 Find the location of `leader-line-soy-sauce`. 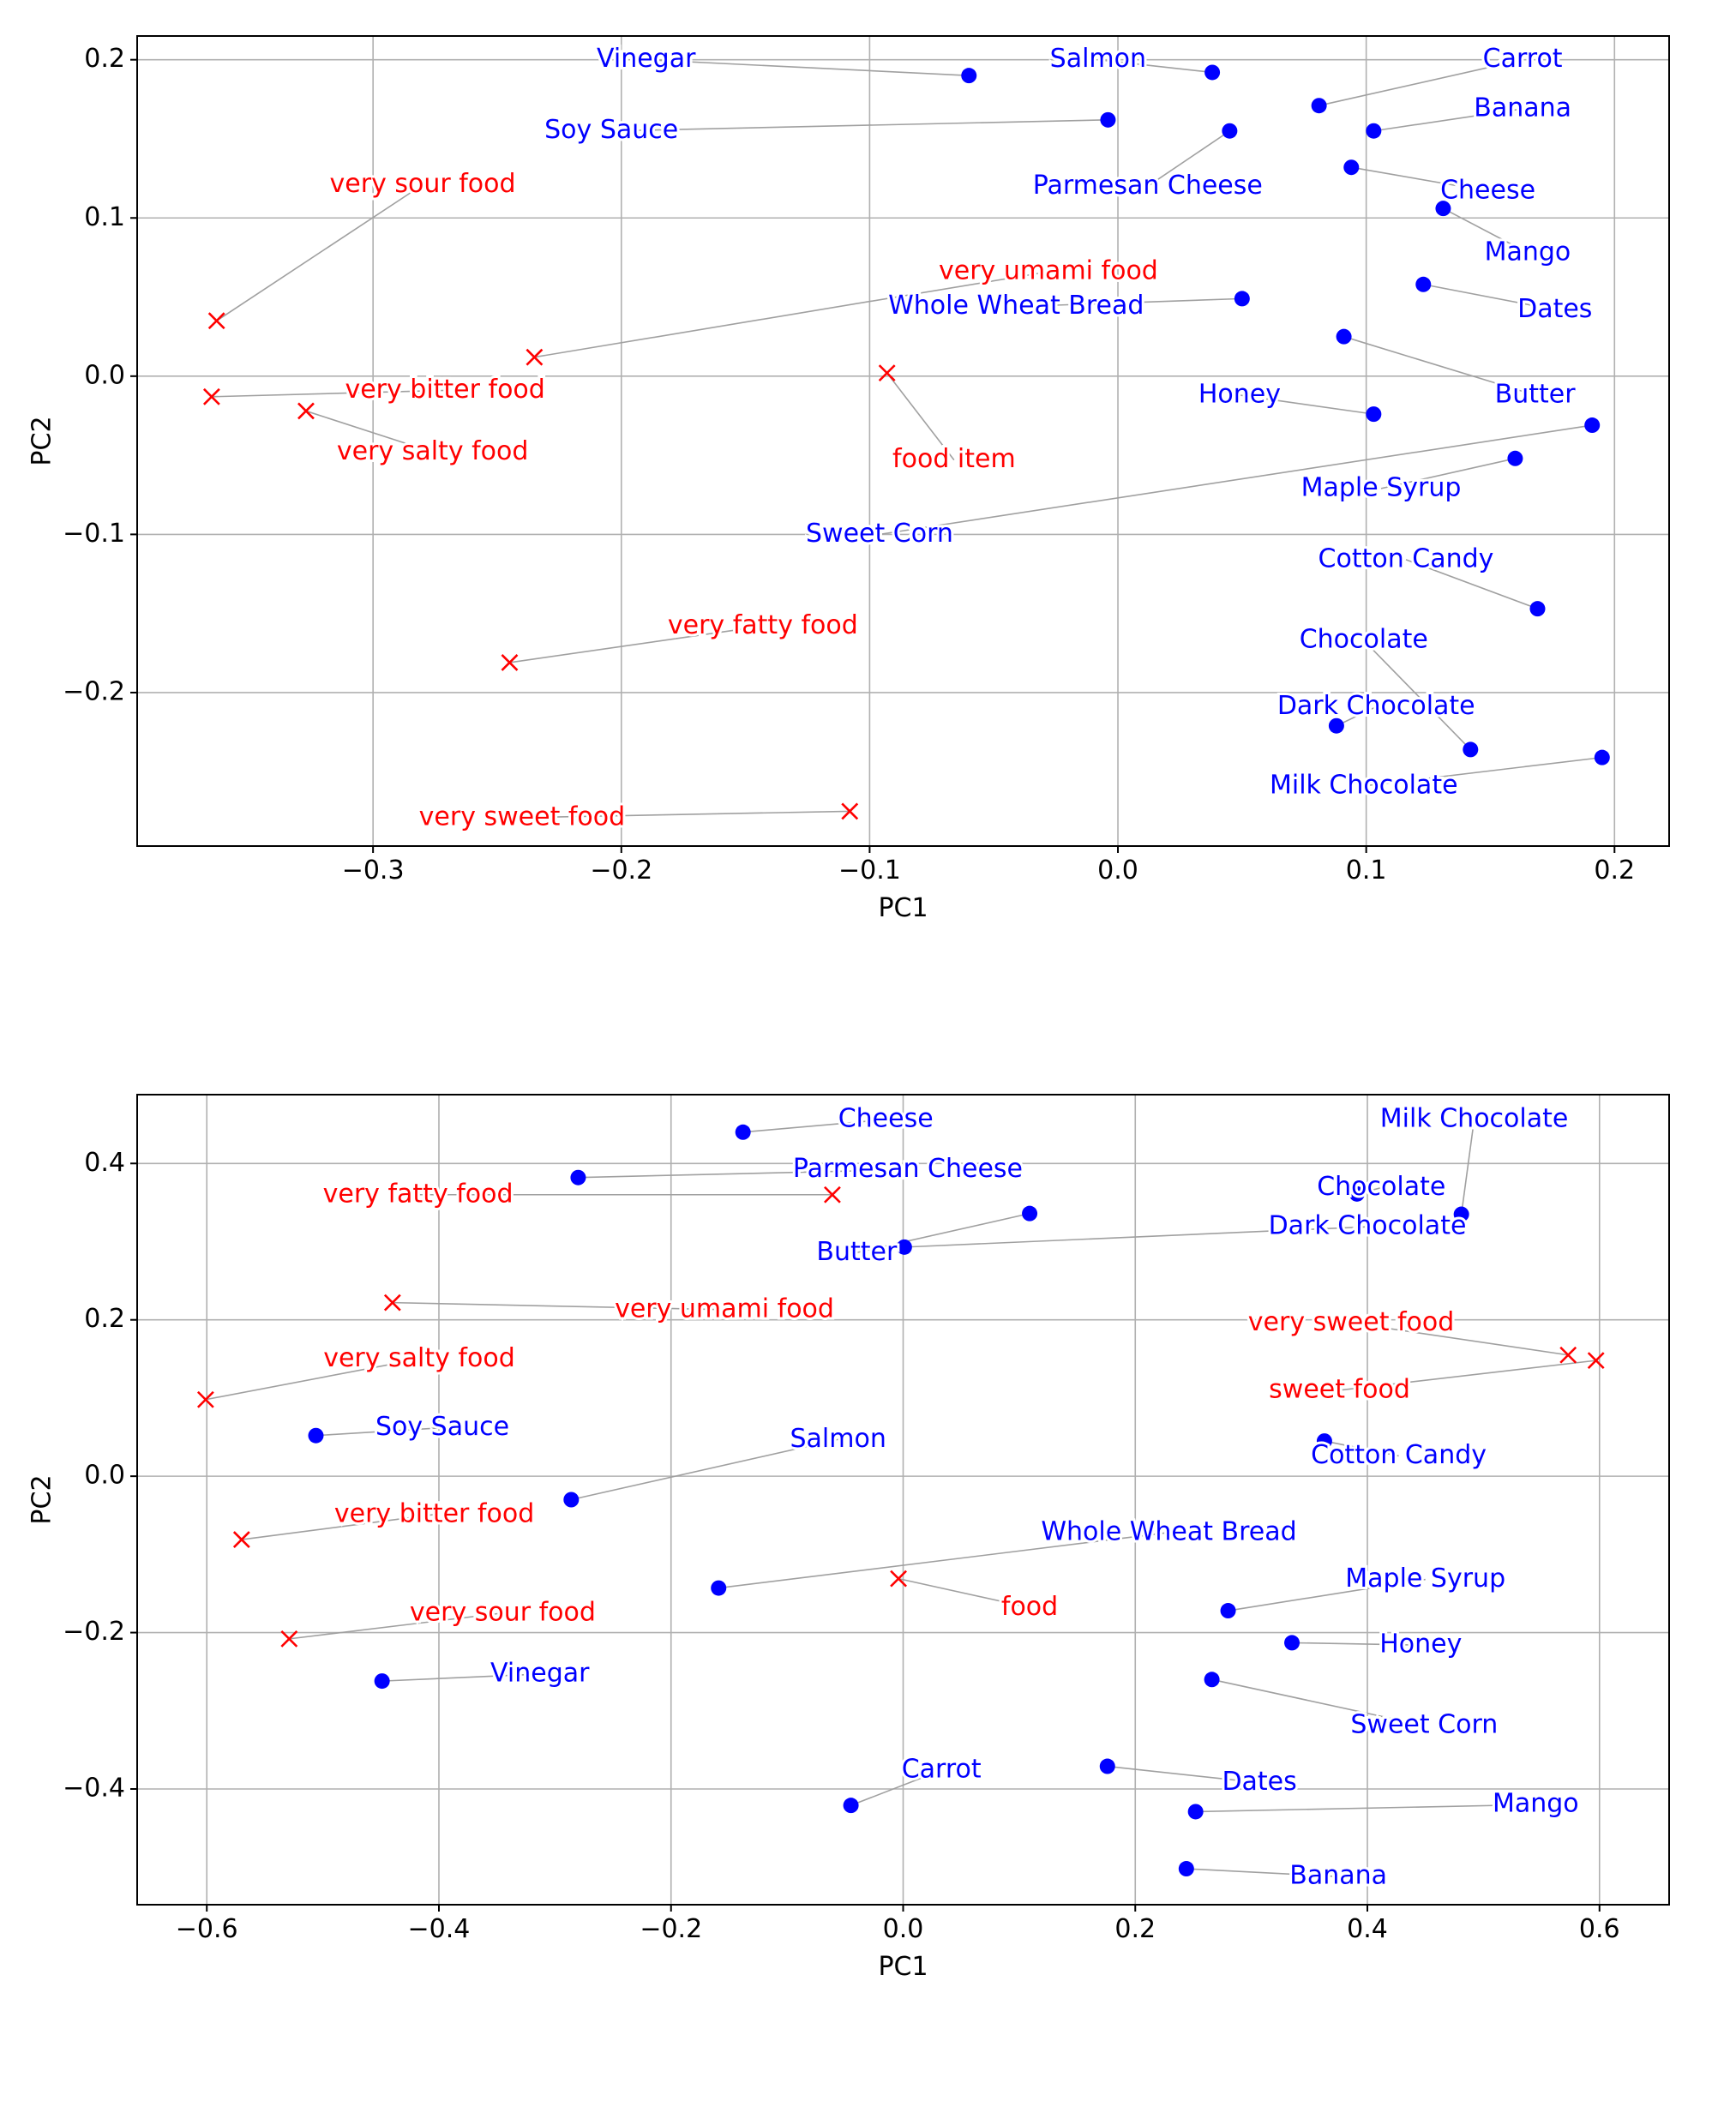

leader-line-soy-sauce is located at coordinates (379, 1432).